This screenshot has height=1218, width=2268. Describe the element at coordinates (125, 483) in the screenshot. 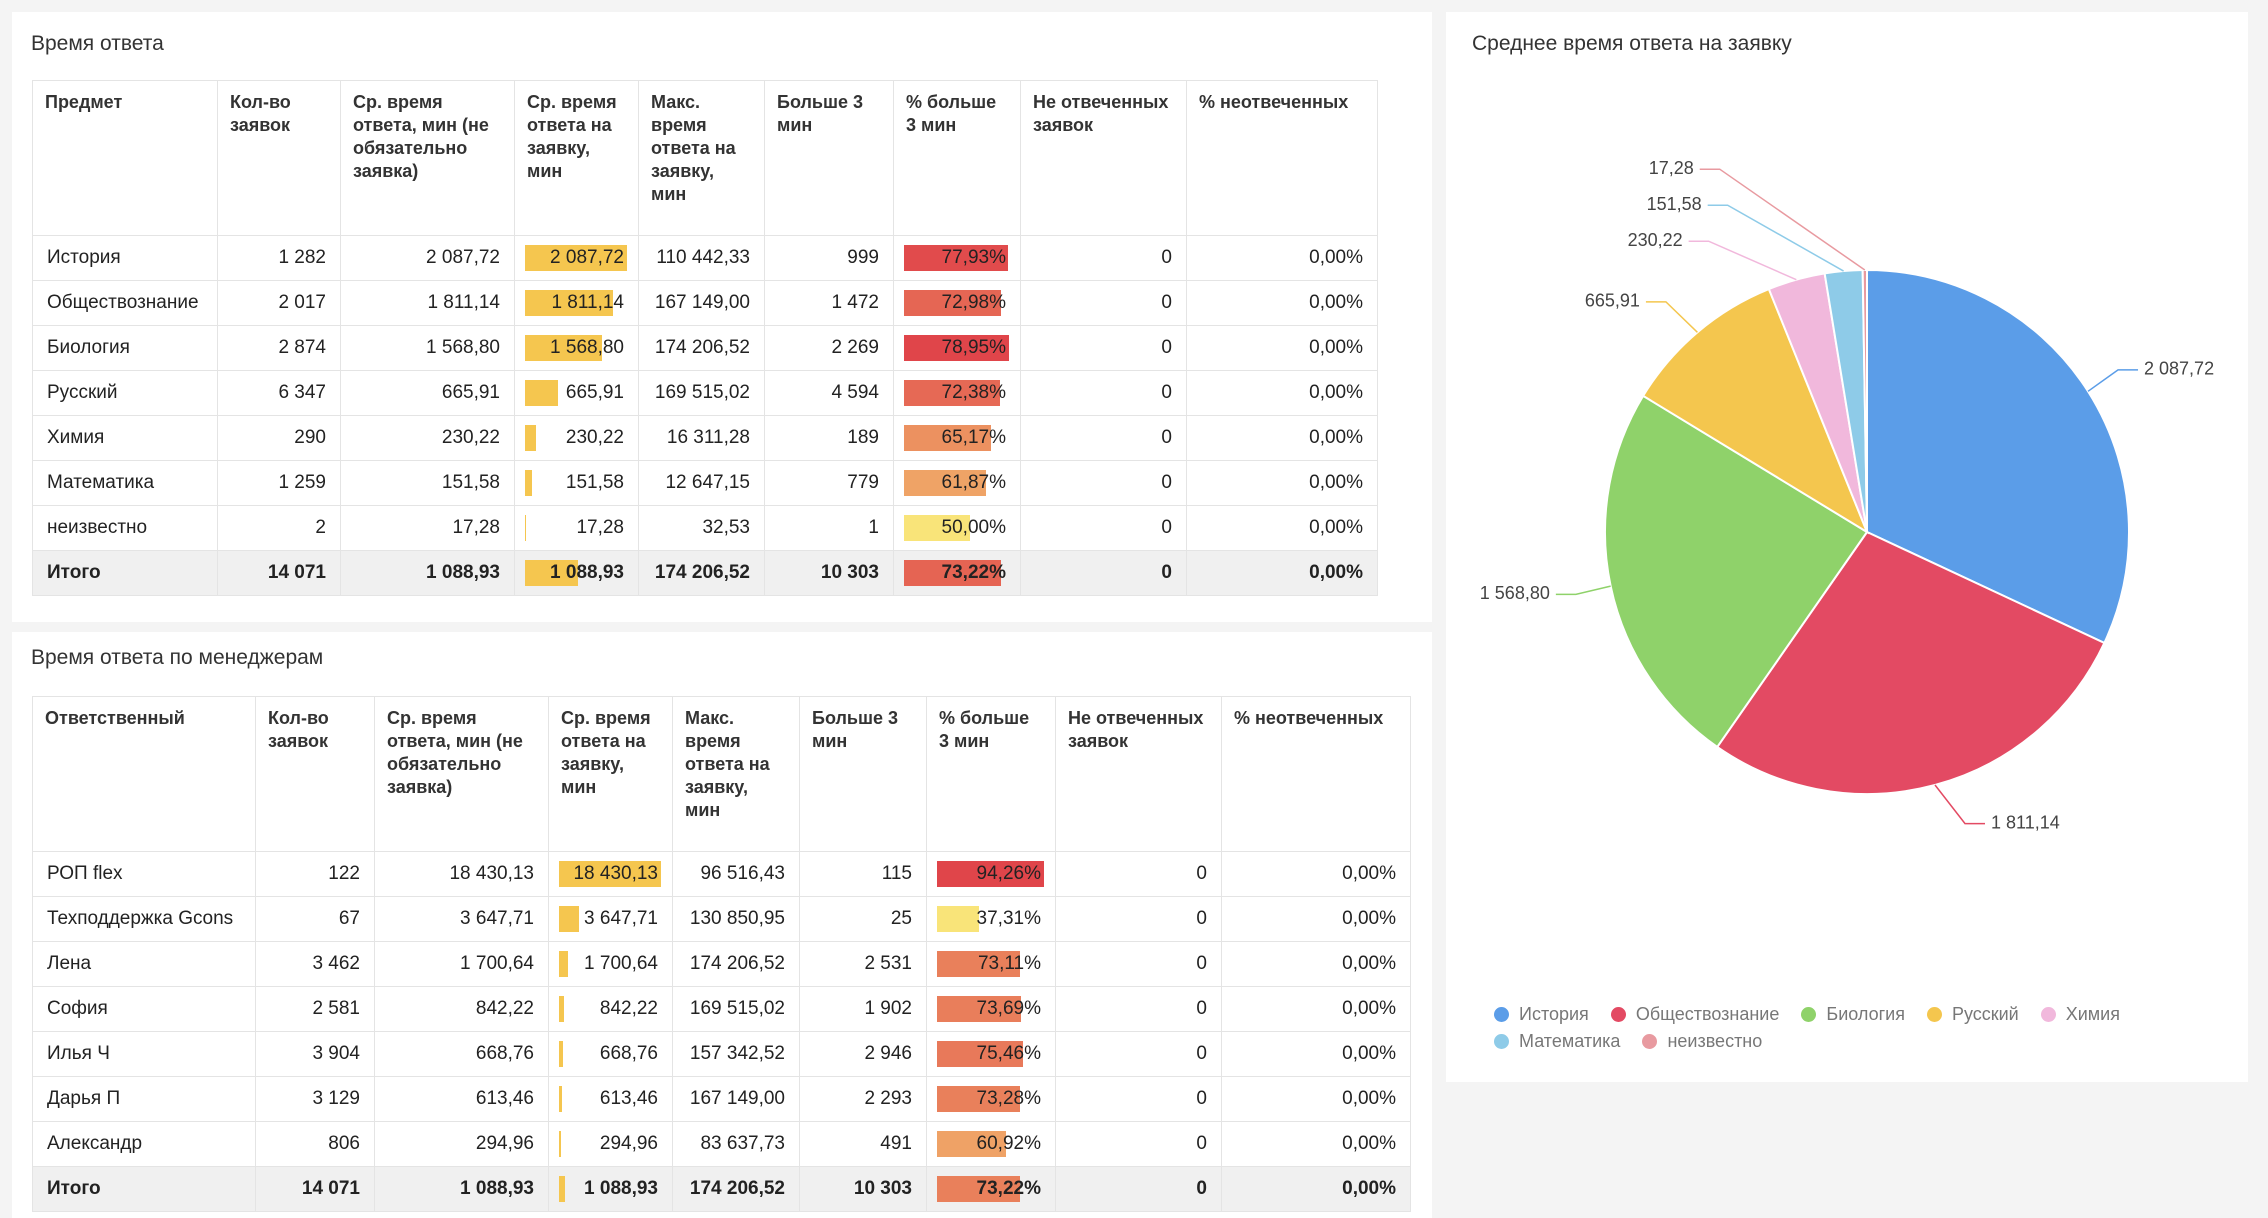

I see `cell: Математика` at that location.